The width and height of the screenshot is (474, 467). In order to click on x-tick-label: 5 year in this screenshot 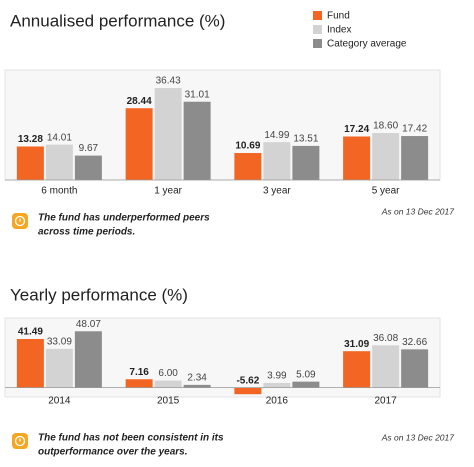, I will do `click(386, 191)`.